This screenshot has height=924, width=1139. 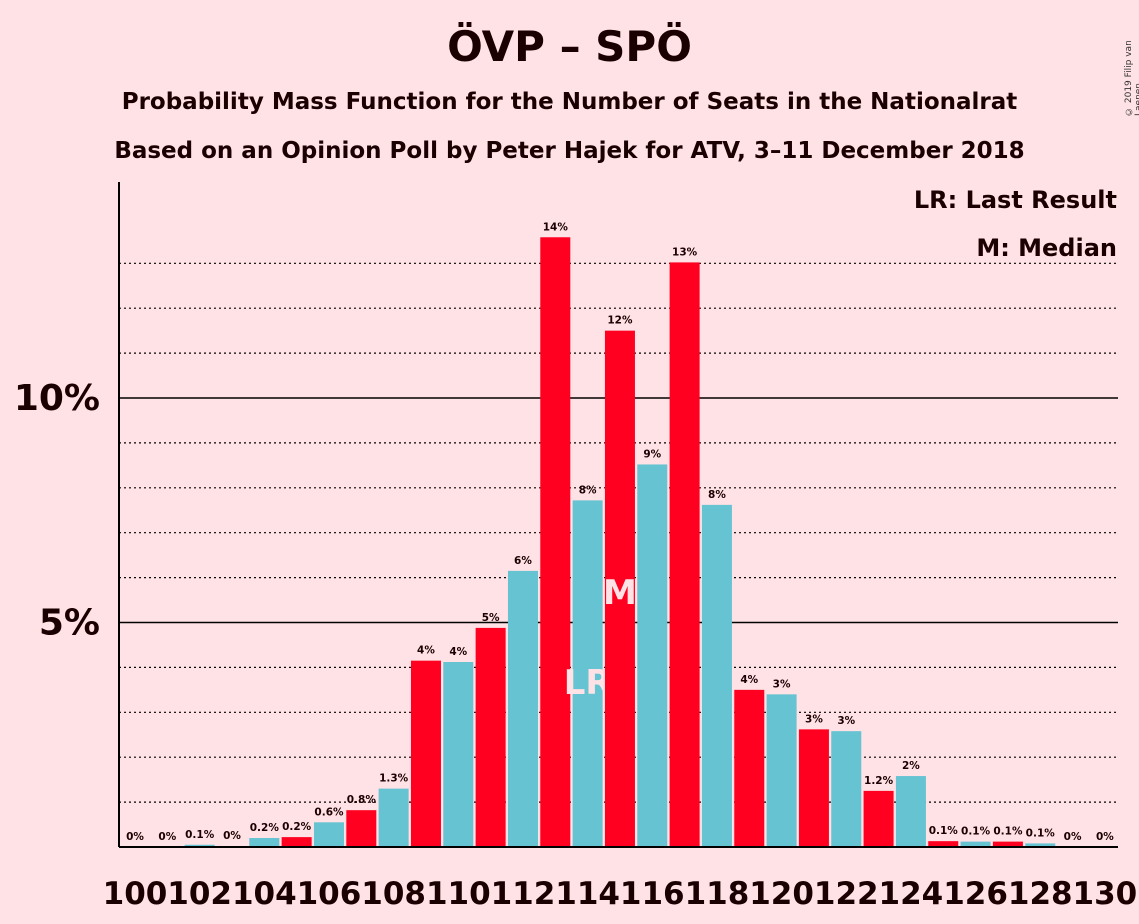 I want to click on x-tick-label: 124, so click(x=911, y=894).